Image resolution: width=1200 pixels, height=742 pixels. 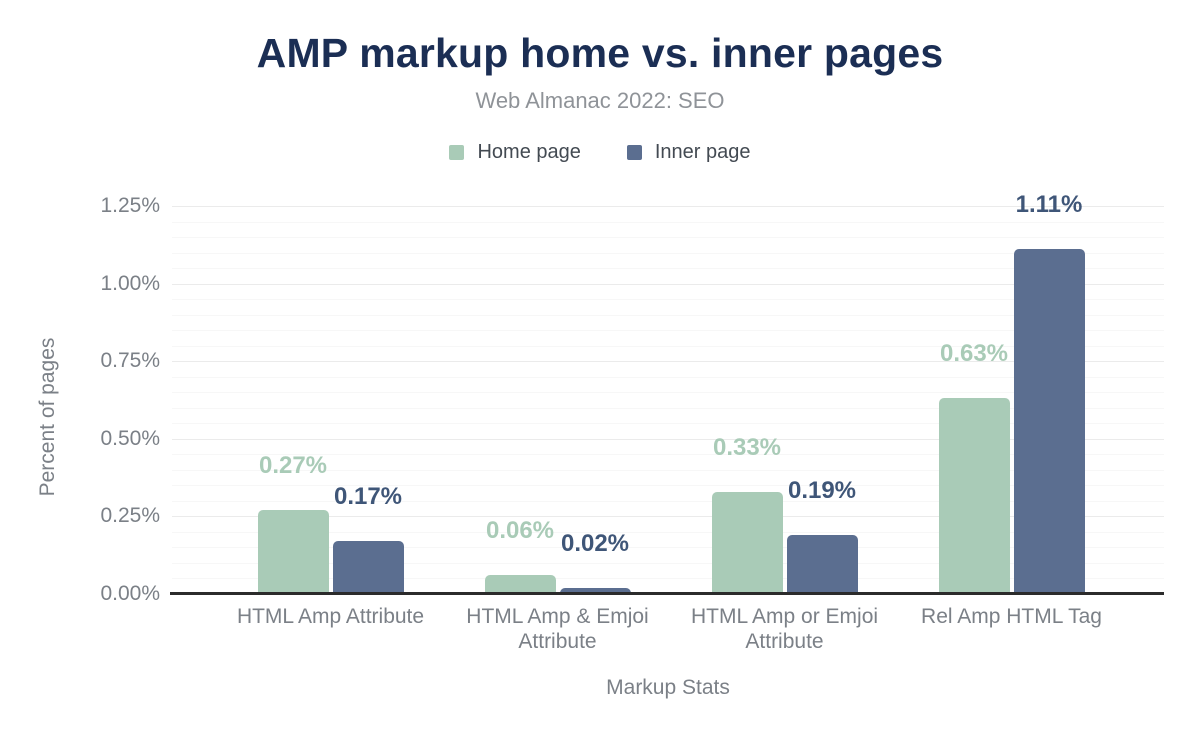 What do you see at coordinates (330, 616) in the screenshot?
I see `x-category-label: HTML Amp Attribute` at bounding box center [330, 616].